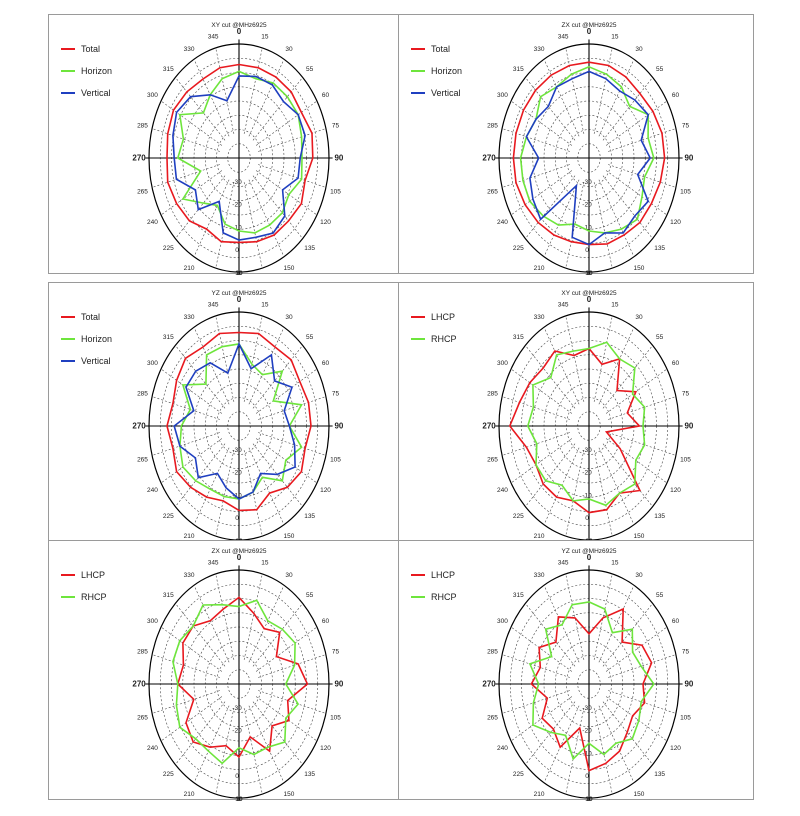 Image resolution: width=800 pixels, height=816 pixels. I want to click on angle-tick-label: 300, so click(502, 621).